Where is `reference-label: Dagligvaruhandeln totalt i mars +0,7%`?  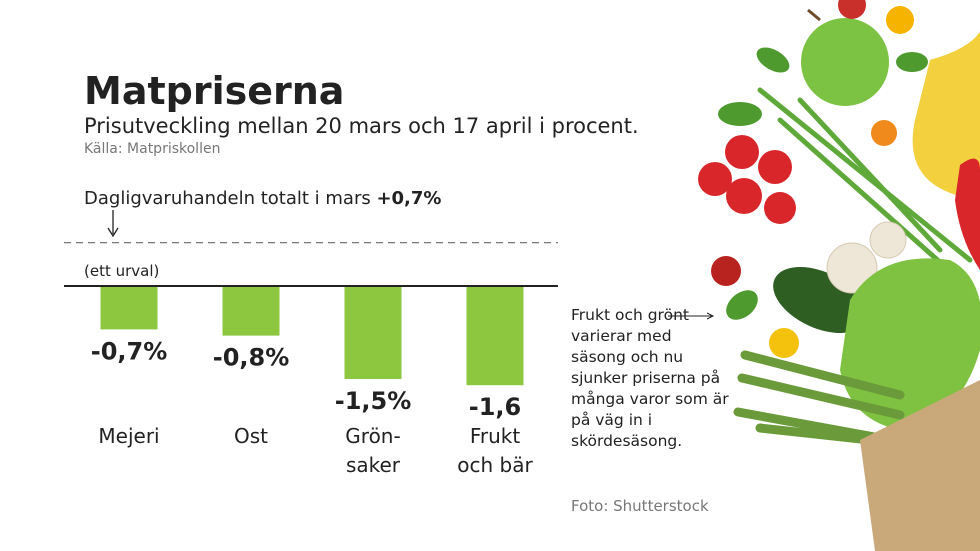
reference-label: Dagligvaruhandeln totalt i mars +0,7% is located at coordinates (262, 198).